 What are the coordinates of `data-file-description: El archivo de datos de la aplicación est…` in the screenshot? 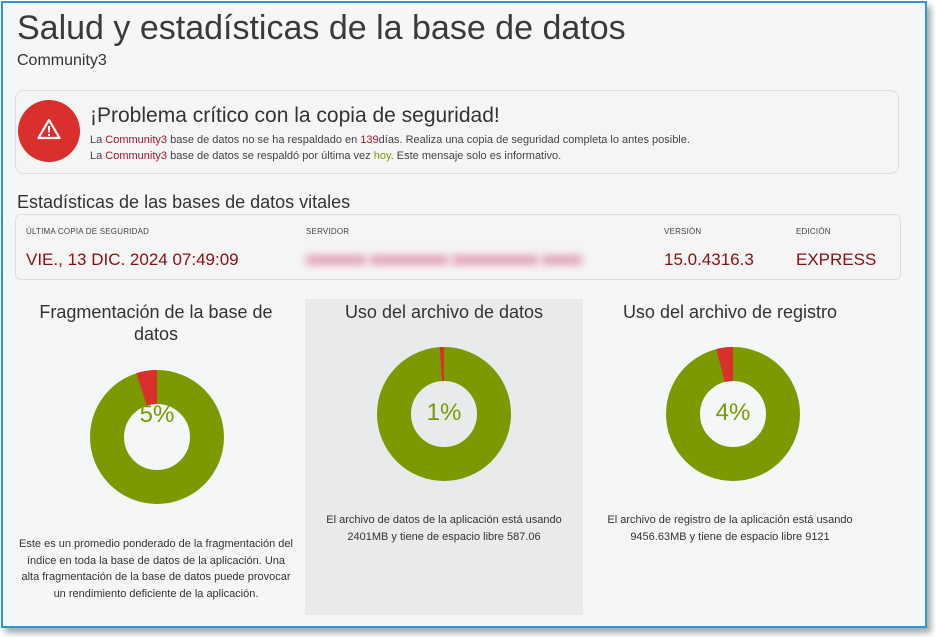 It's located at (444, 528).